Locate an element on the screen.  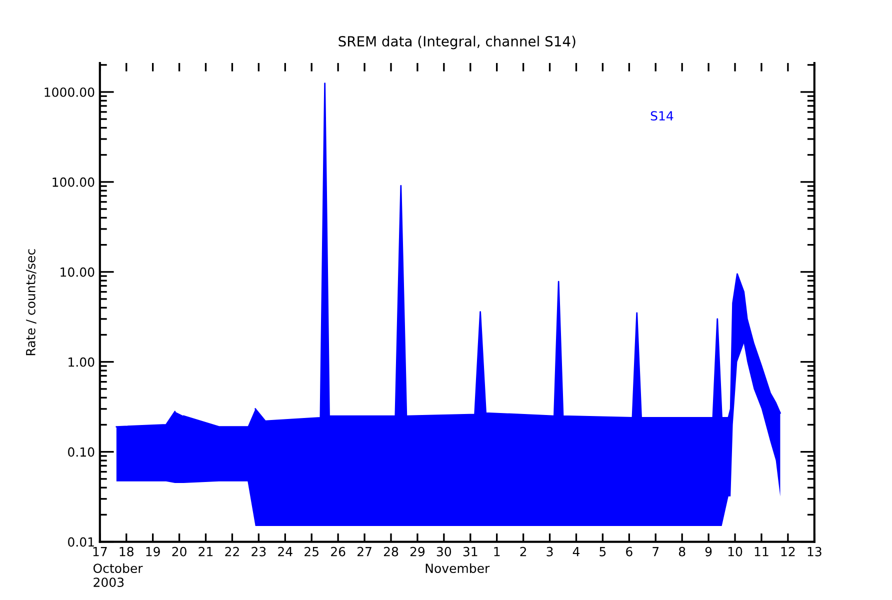
text: October 2003 is located at coordinates (118, 575).